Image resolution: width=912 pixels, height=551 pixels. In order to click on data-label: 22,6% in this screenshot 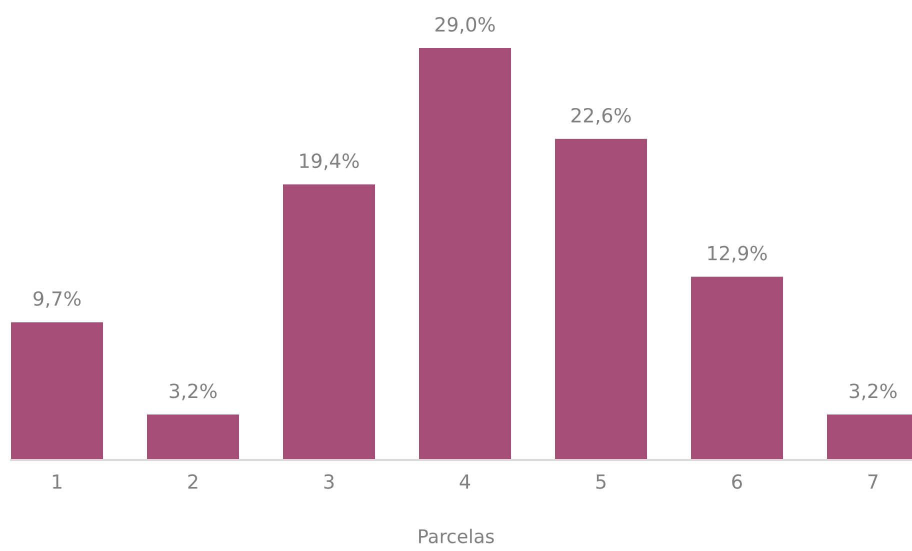, I will do `click(601, 116)`.